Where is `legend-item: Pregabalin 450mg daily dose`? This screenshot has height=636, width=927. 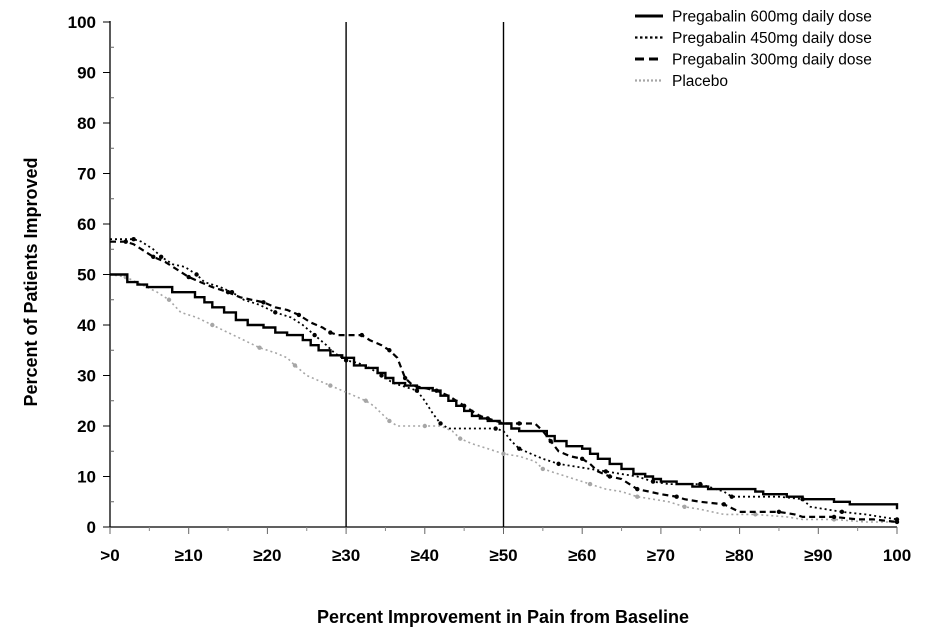 legend-item: Pregabalin 450mg daily dose is located at coordinates (753, 38).